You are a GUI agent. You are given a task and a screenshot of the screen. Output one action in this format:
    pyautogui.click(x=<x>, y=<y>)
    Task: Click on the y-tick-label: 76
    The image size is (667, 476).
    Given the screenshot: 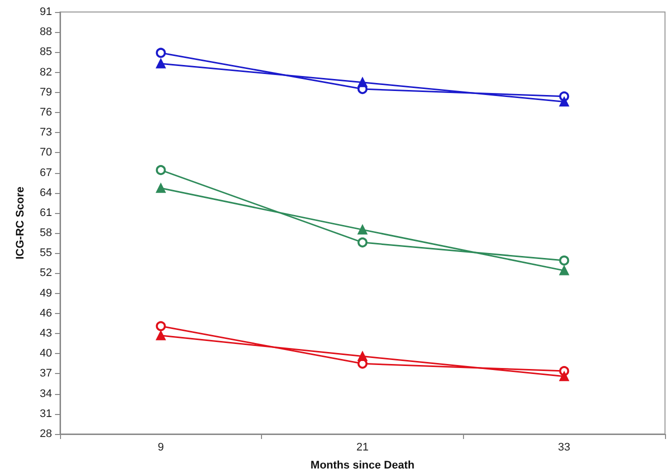 What is the action you would take?
    pyautogui.click(x=46, y=112)
    